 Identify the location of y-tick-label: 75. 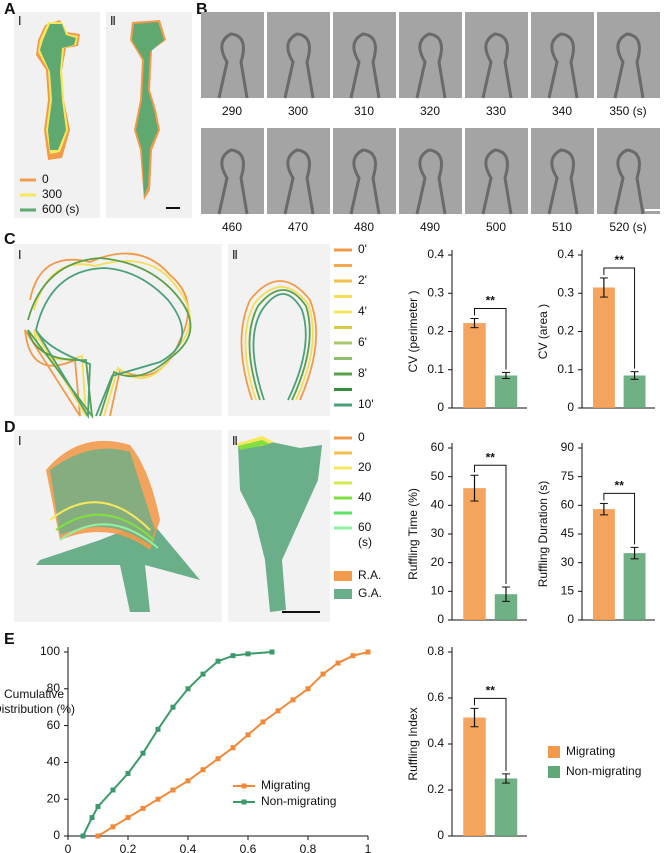
(568, 476).